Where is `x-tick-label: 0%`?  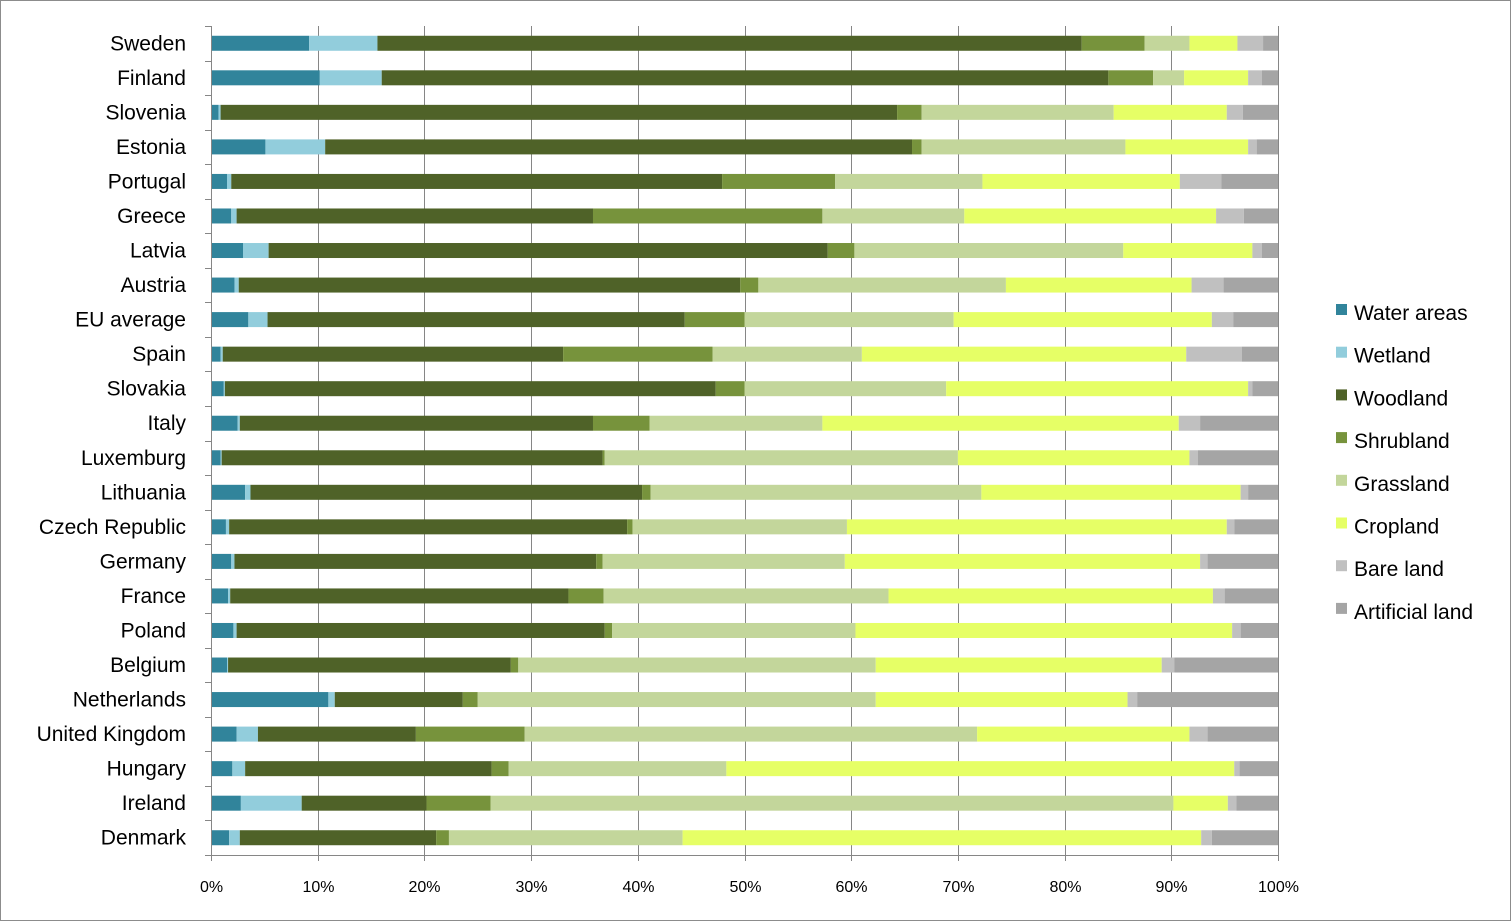 x-tick-label: 0% is located at coordinates (211, 887).